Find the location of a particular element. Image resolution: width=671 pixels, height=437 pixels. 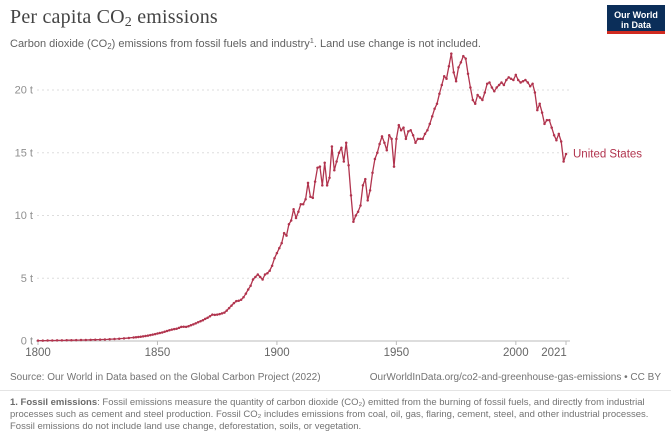

title-text-end: emissions is located at coordinates (175, 17).